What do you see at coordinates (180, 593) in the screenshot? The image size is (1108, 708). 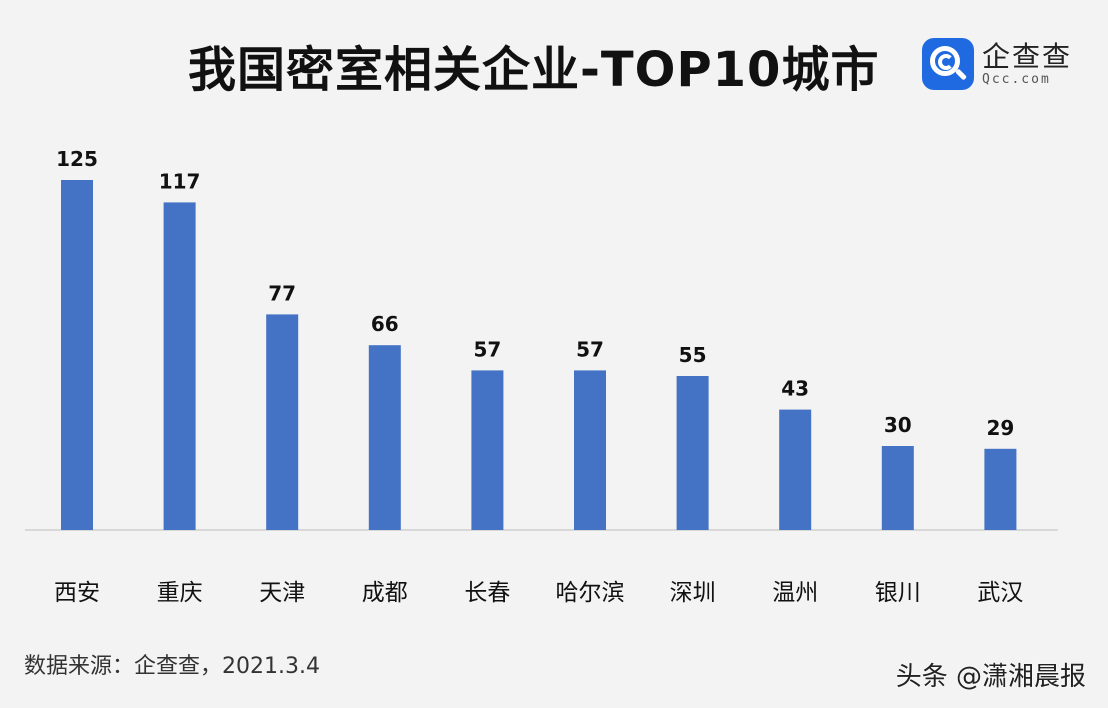 I see `category-label-1: 重庆` at bounding box center [180, 593].